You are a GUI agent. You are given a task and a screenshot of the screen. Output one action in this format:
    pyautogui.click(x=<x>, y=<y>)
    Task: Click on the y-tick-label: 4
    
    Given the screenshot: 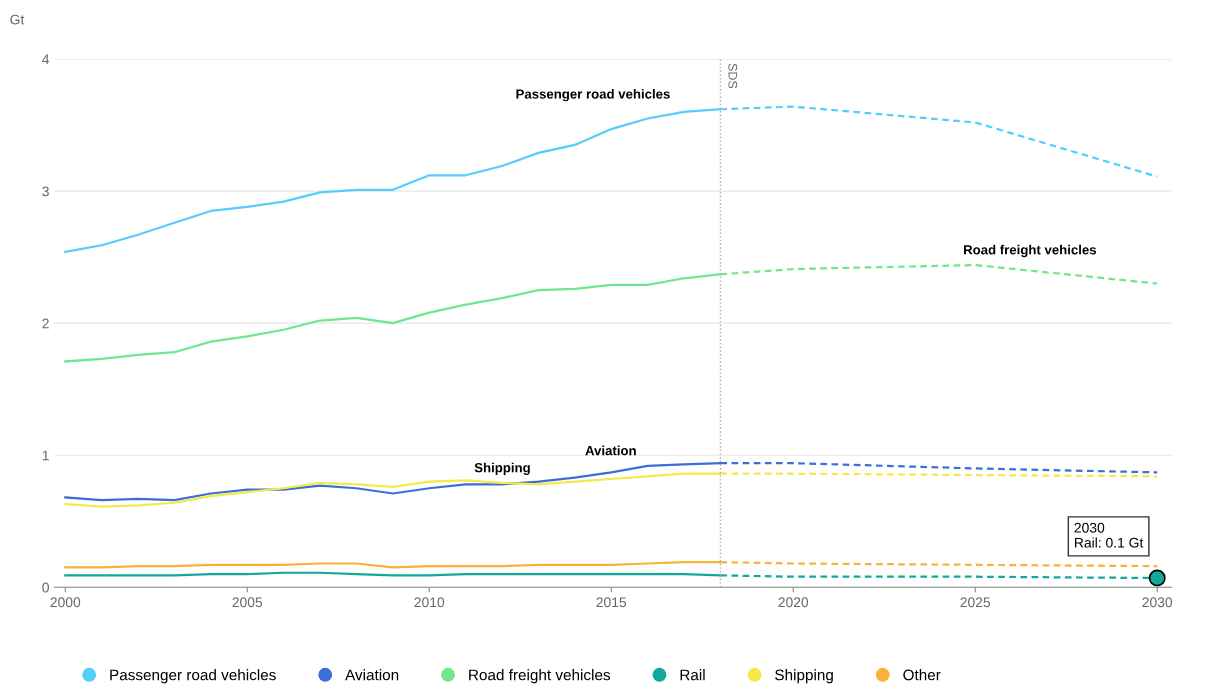 What is the action you would take?
    pyautogui.click(x=46, y=59)
    